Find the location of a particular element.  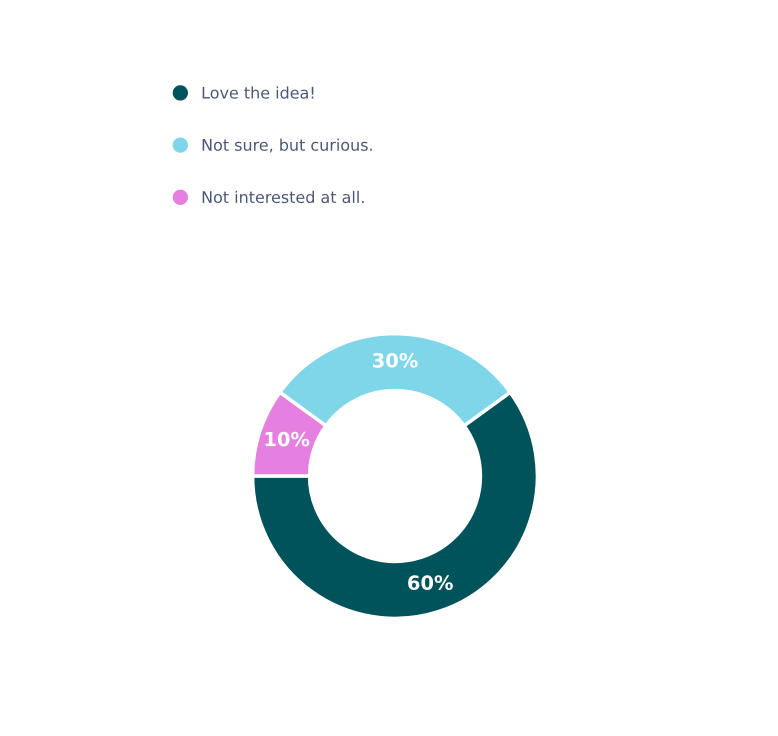

data-label: 60% is located at coordinates (430, 582).